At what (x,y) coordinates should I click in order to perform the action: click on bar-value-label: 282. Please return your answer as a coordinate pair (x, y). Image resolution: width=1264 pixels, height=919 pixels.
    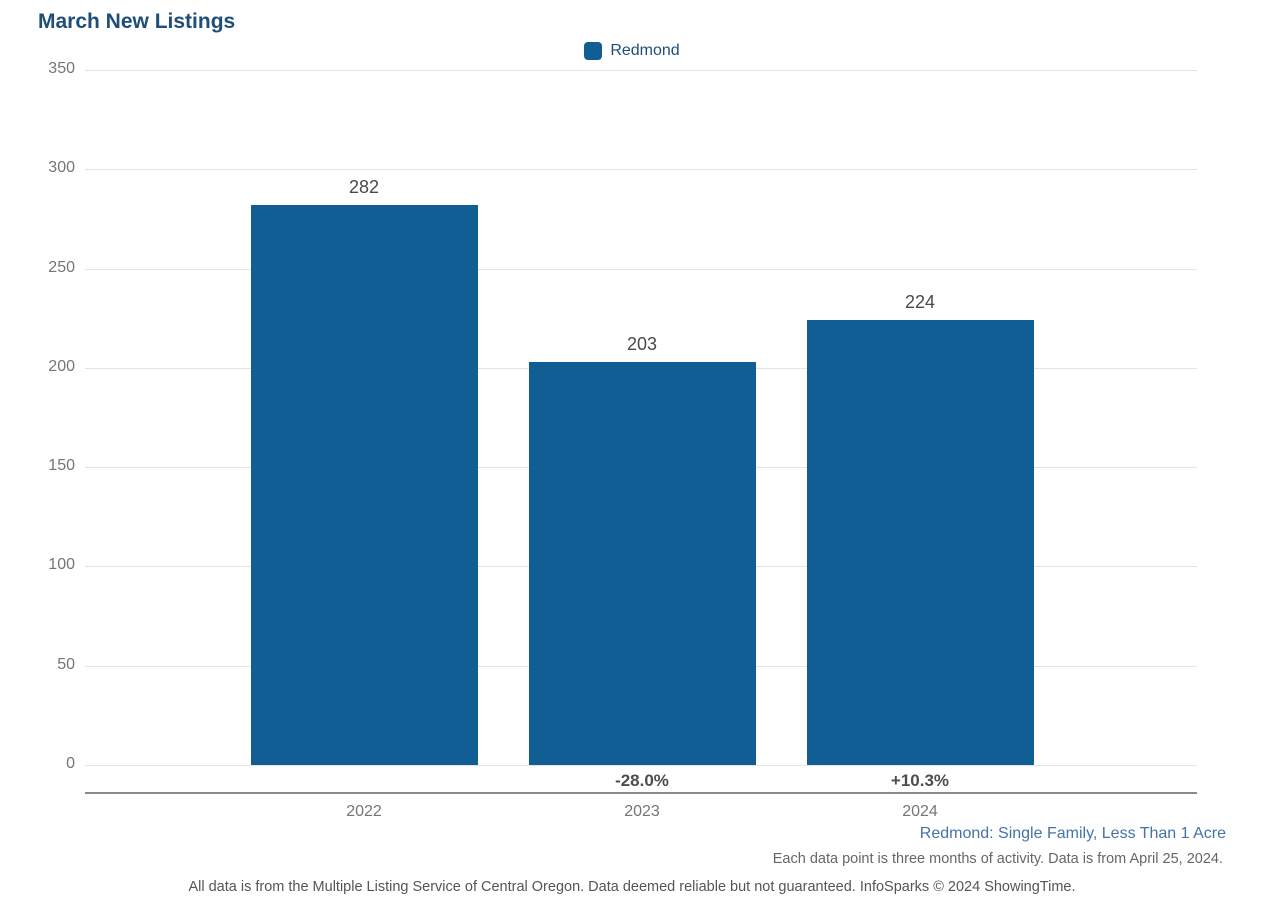
    Looking at the image, I should click on (364, 187).